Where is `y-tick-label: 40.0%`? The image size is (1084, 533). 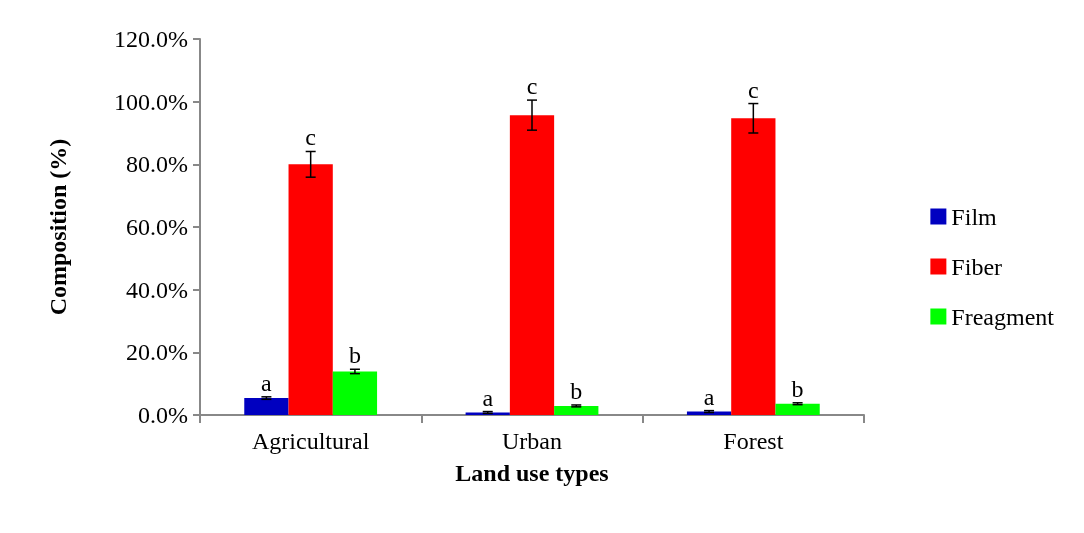 y-tick-label: 40.0% is located at coordinates (157, 289).